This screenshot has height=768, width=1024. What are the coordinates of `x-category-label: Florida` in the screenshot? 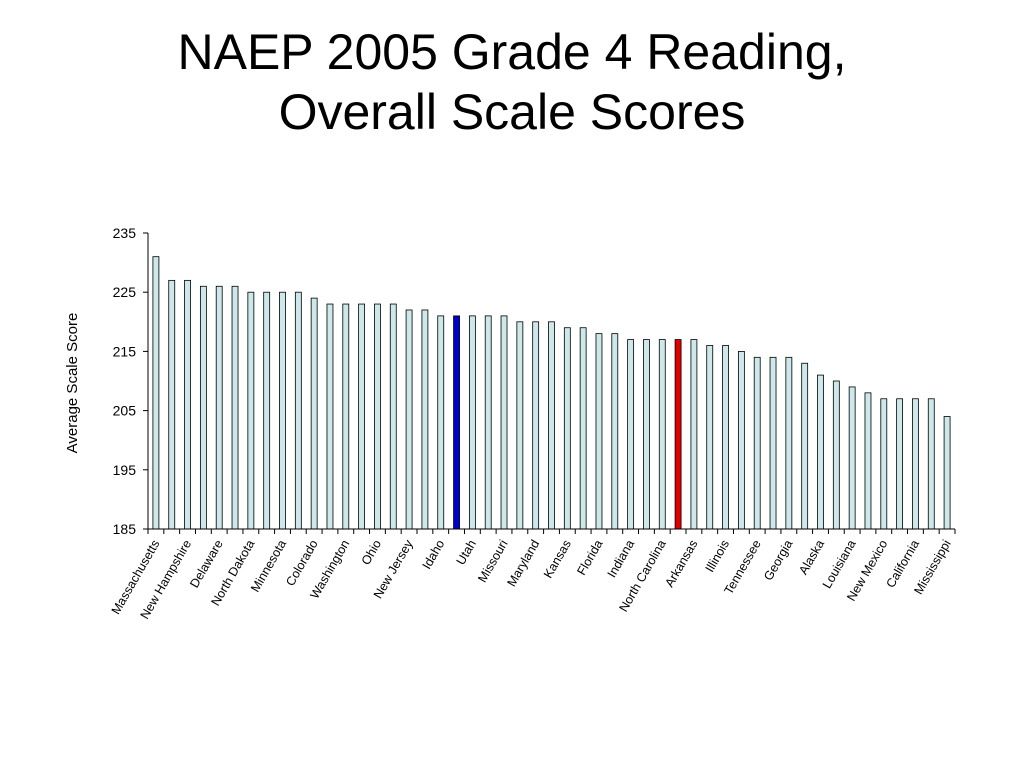 It's located at (589, 557).